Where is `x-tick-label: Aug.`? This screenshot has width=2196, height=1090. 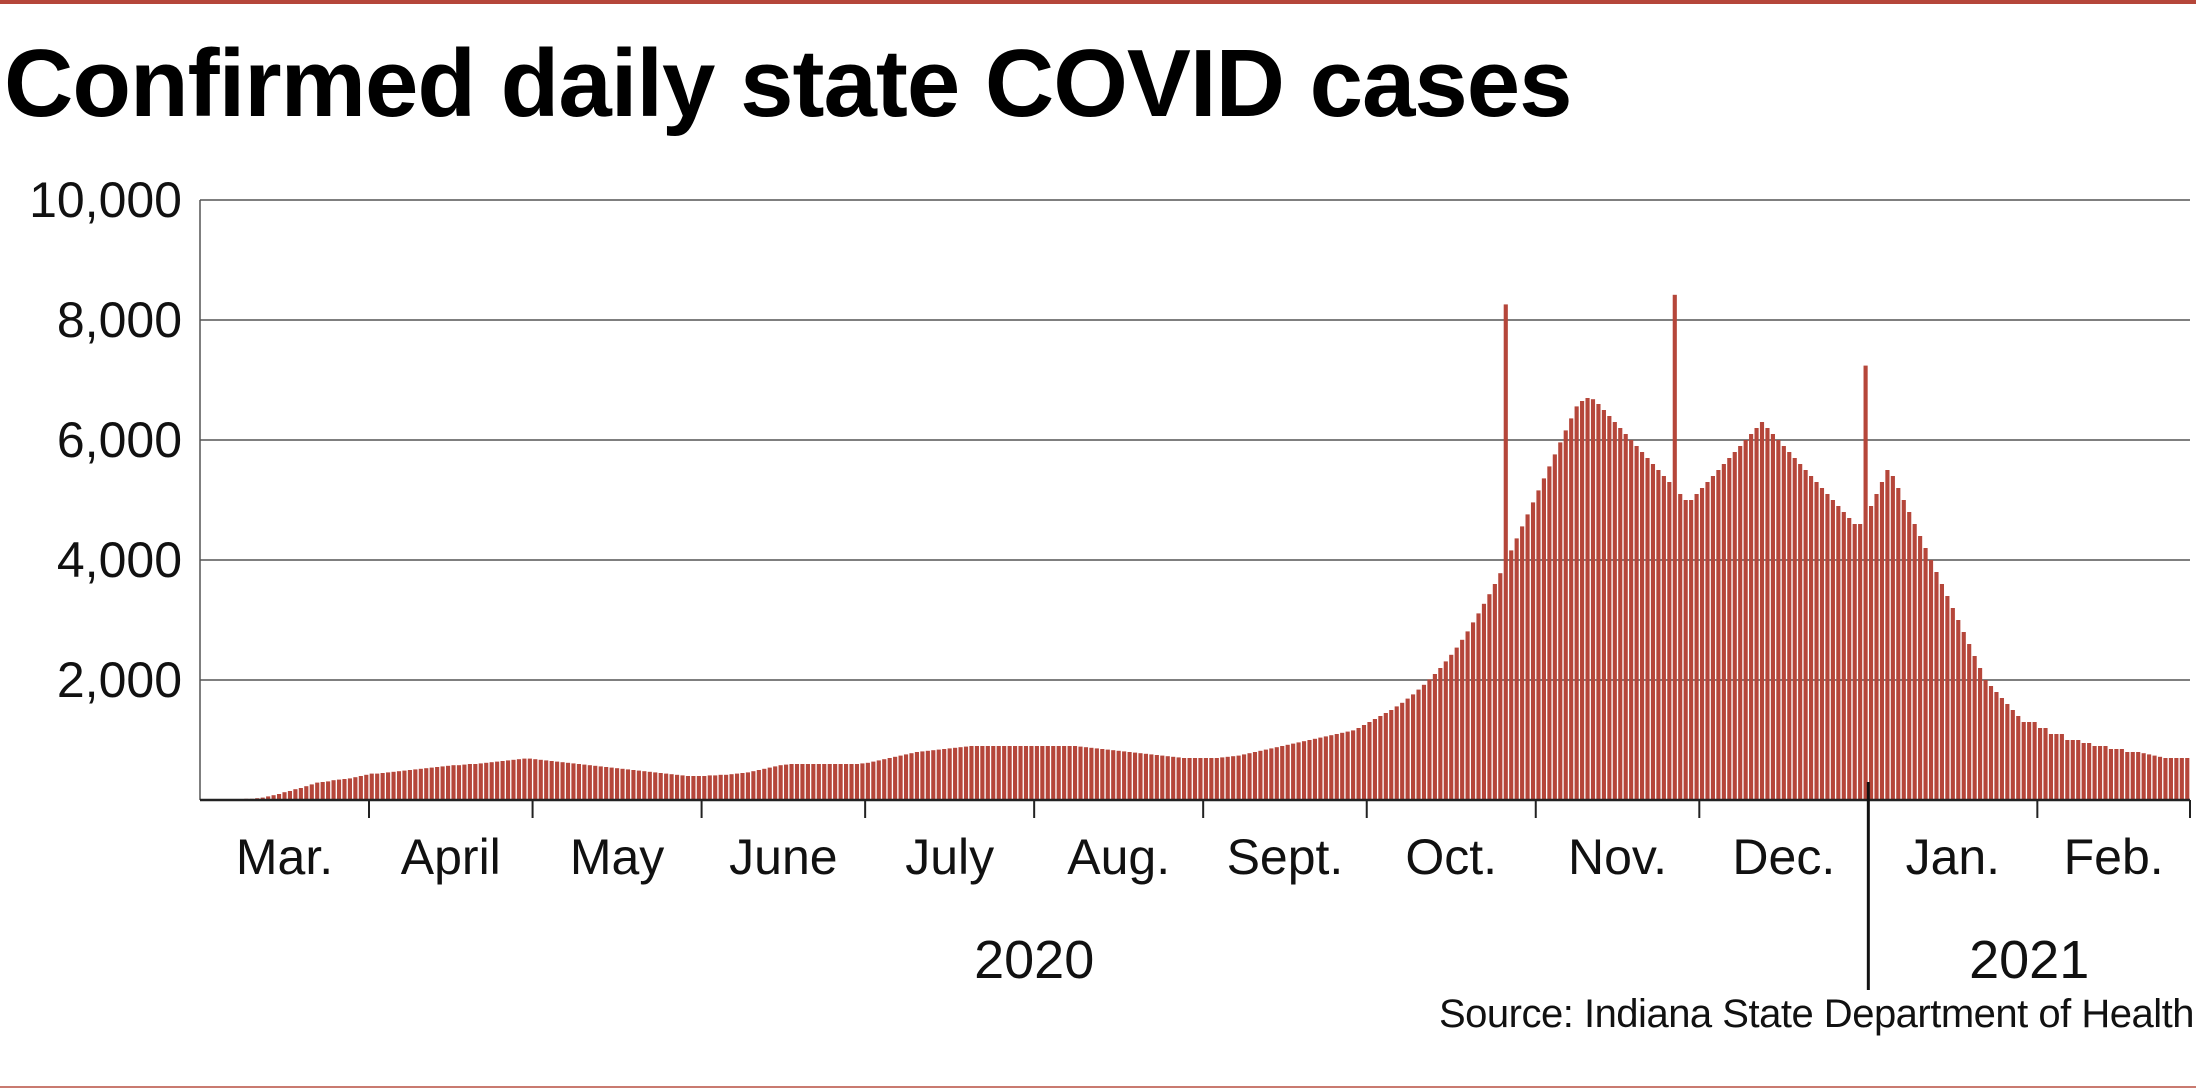 x-tick-label: Aug. is located at coordinates (1118, 857).